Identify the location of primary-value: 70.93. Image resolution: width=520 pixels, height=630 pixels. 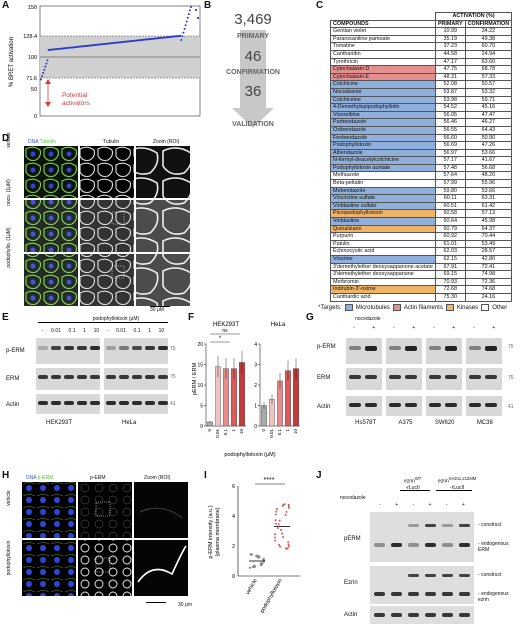
(450, 282).